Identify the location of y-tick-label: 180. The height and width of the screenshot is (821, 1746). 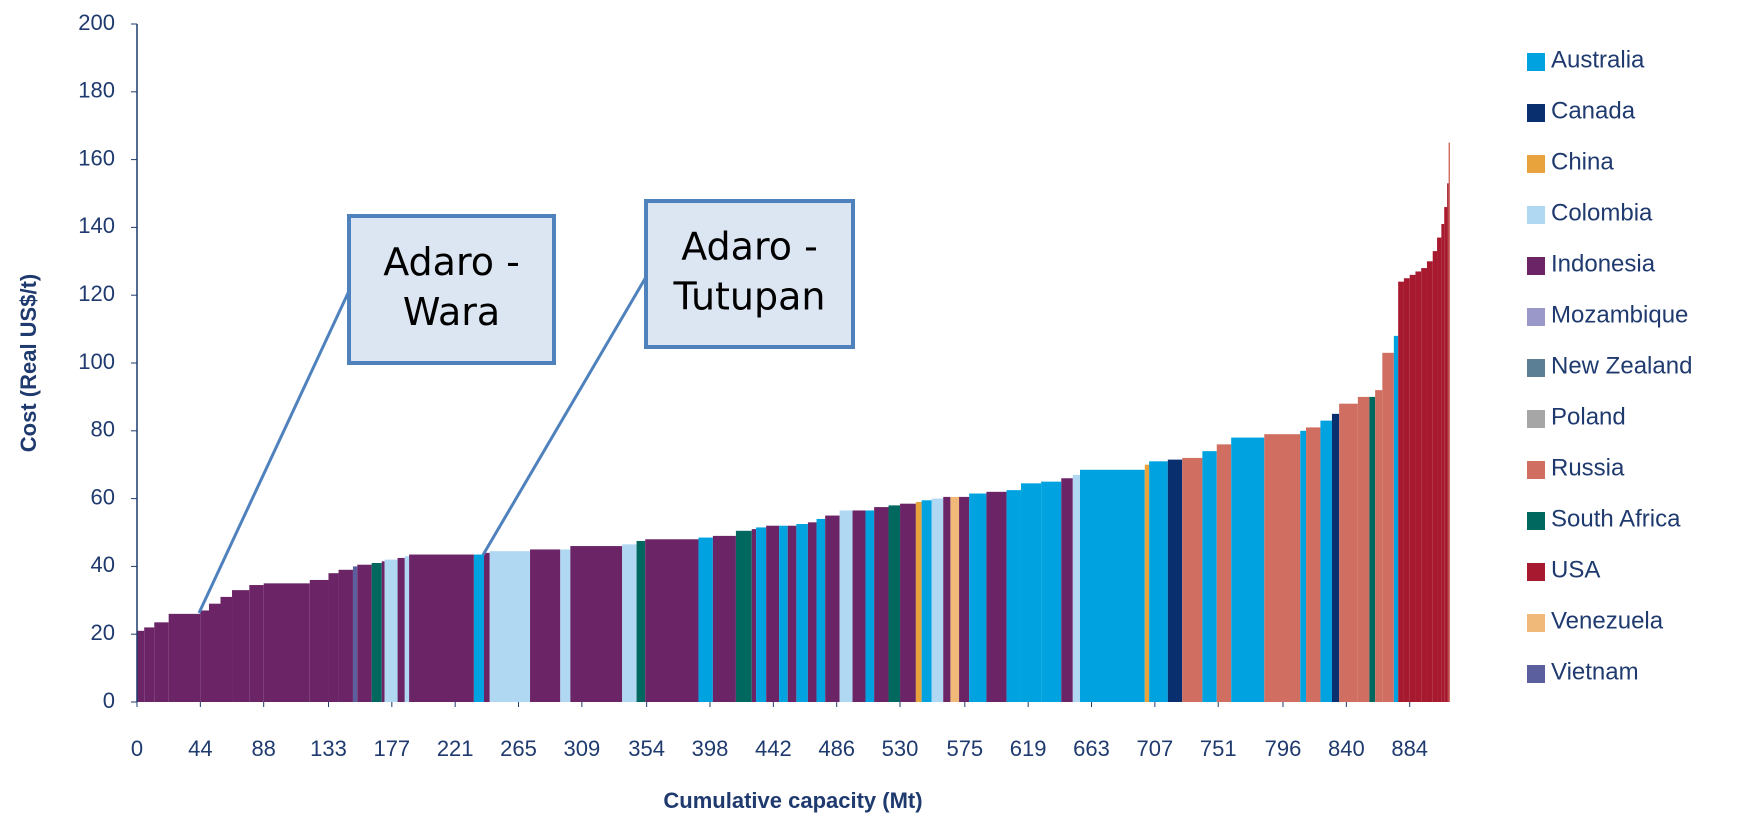
(96, 90).